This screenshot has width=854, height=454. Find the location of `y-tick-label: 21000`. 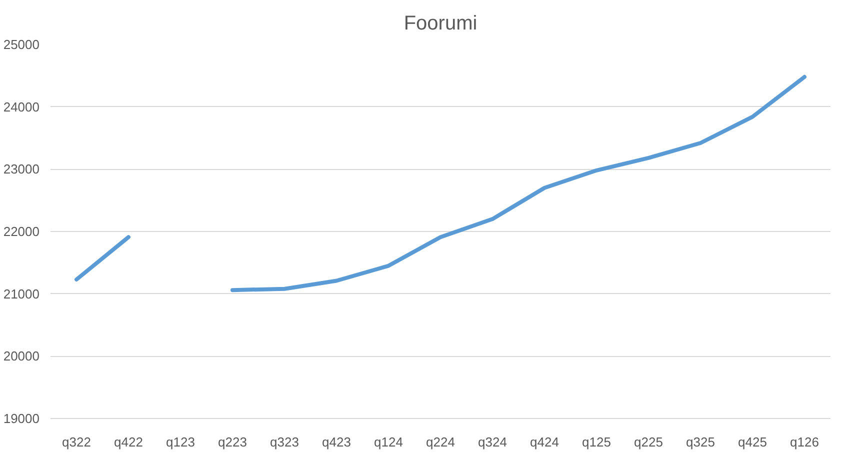

y-tick-label: 21000 is located at coordinates (21, 294).